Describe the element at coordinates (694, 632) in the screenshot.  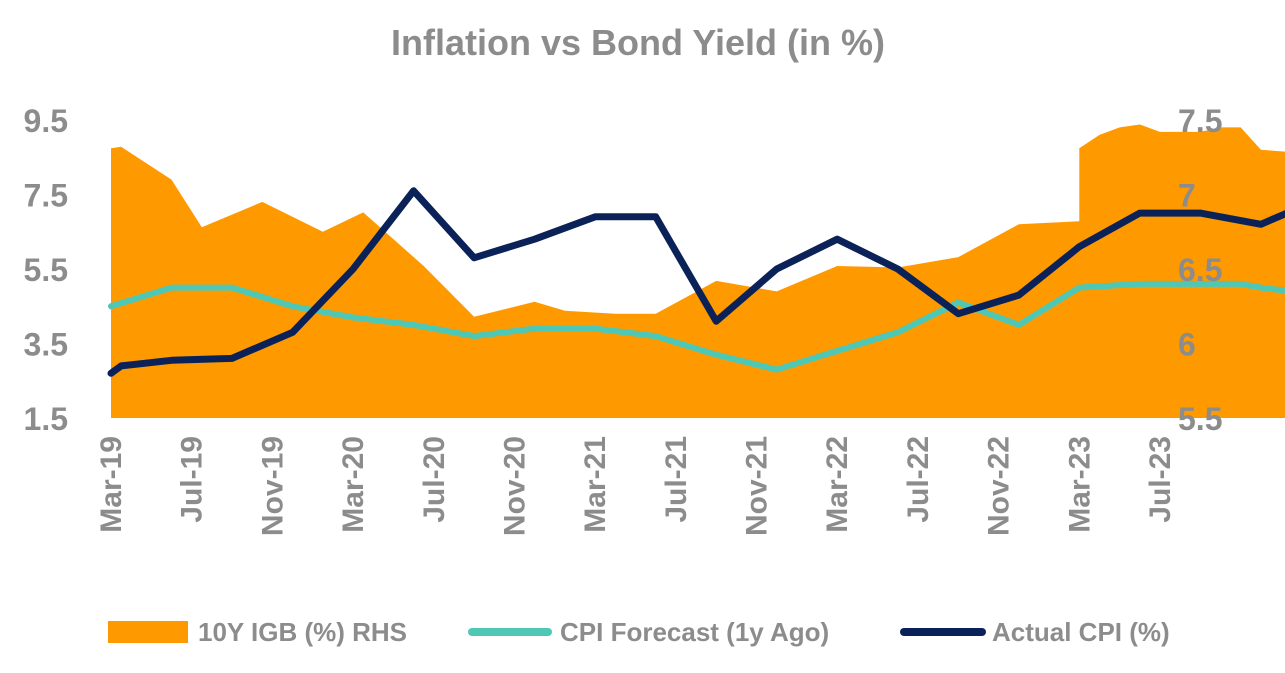
I see `legend-label-cpi-forecast: CPI Forecast (1y Ago)` at that location.